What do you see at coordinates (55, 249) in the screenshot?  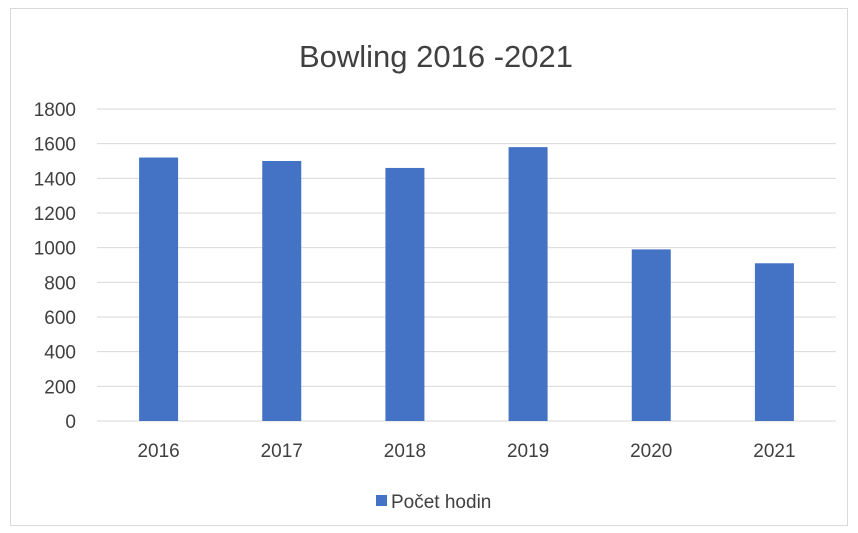 I see `y-tick-label: 1000` at bounding box center [55, 249].